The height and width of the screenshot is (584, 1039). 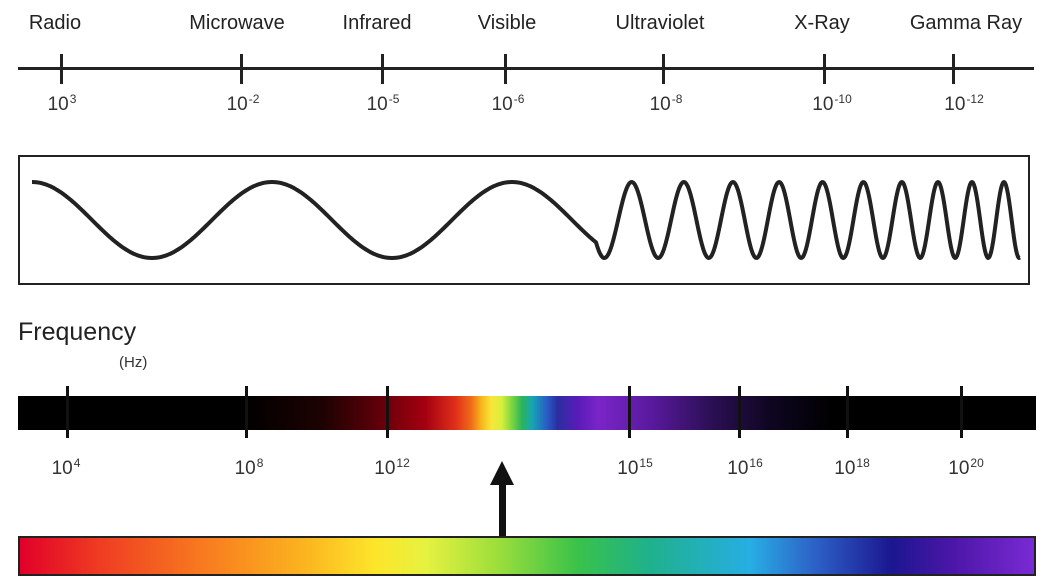 I want to click on wavelength-label: 10-2, so click(x=243, y=103).